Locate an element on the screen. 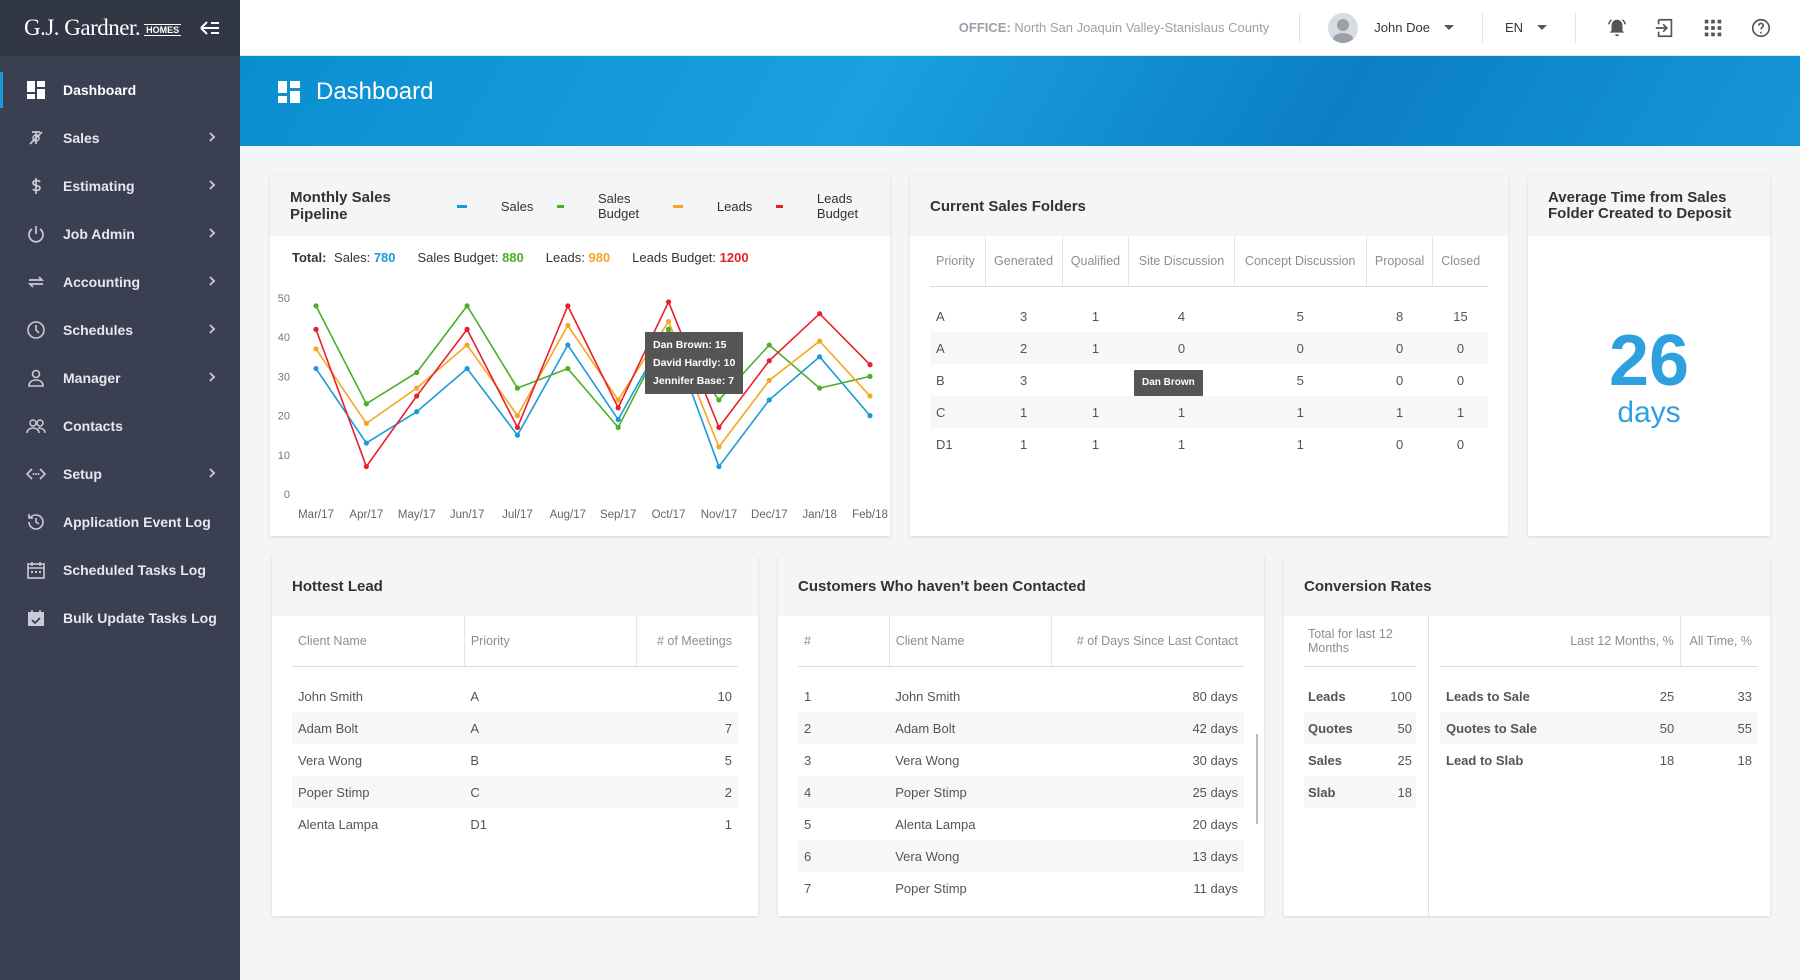 The width and height of the screenshot is (1800, 980). column-header: # of Meetings is located at coordinates (687, 641).